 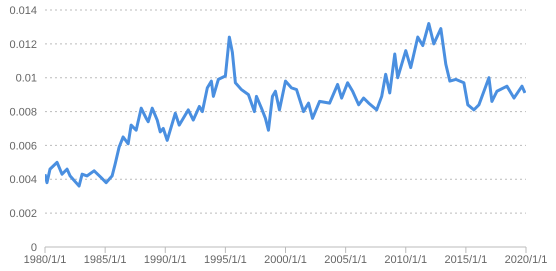 What do you see at coordinates (23, 44) in the screenshot?
I see `y-tick-label: 0.012` at bounding box center [23, 44].